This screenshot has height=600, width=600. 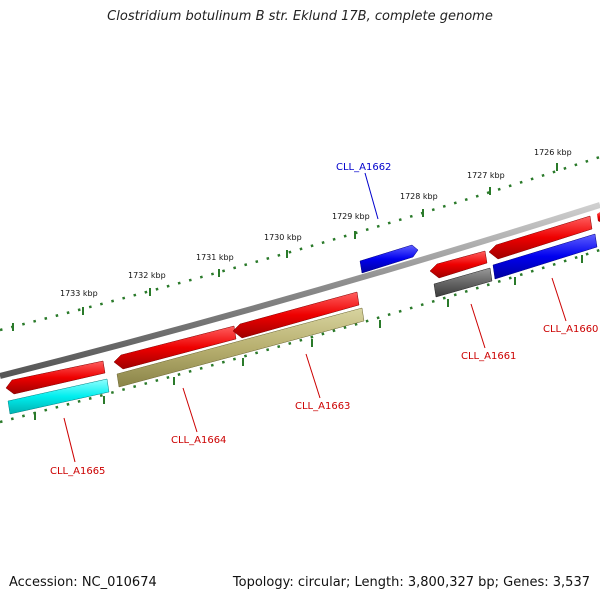 I want to click on gene-label-cll-a1665: CLL_A1665, so click(x=77, y=471).